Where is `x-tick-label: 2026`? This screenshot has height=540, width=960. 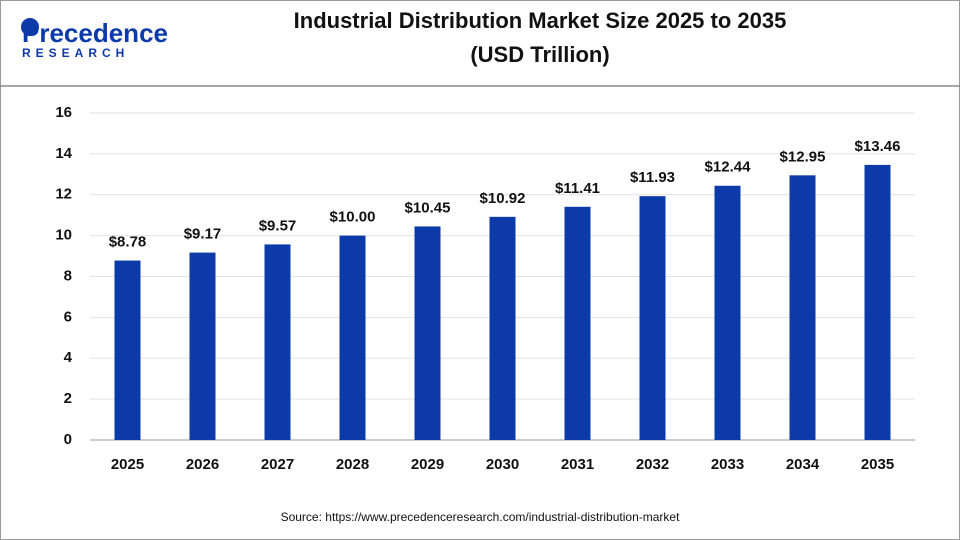 x-tick-label: 2026 is located at coordinates (202, 464).